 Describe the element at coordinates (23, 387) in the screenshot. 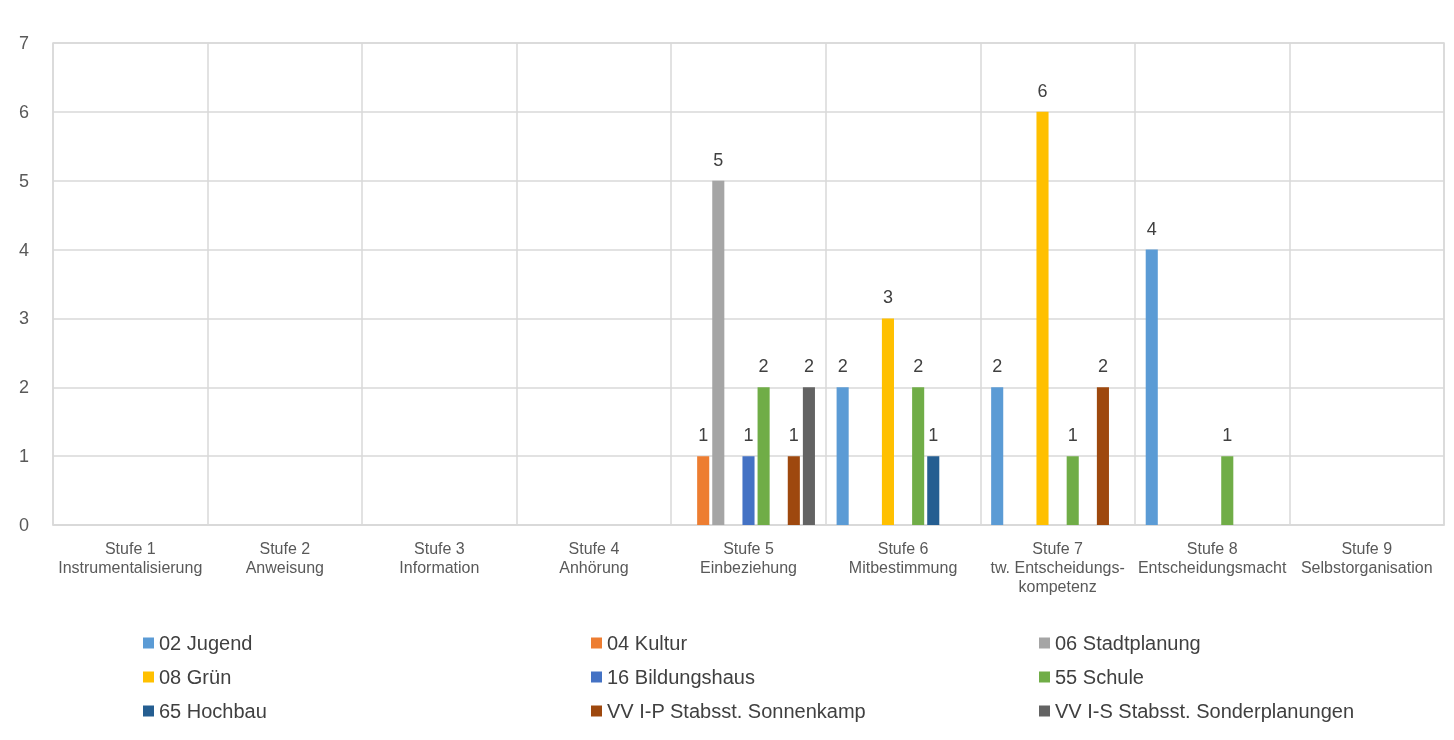

I see `y-tick-label: 2` at that location.